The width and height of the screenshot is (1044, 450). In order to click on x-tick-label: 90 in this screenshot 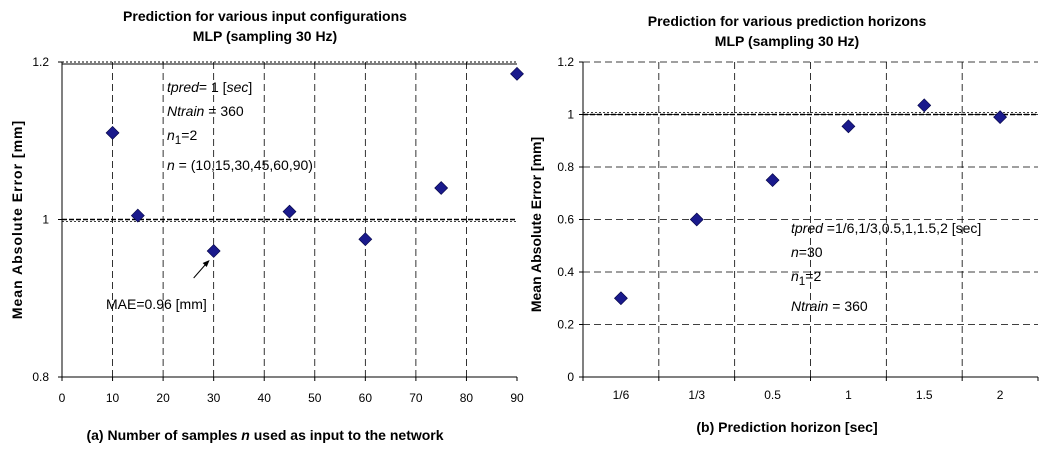, I will do `click(517, 398)`.